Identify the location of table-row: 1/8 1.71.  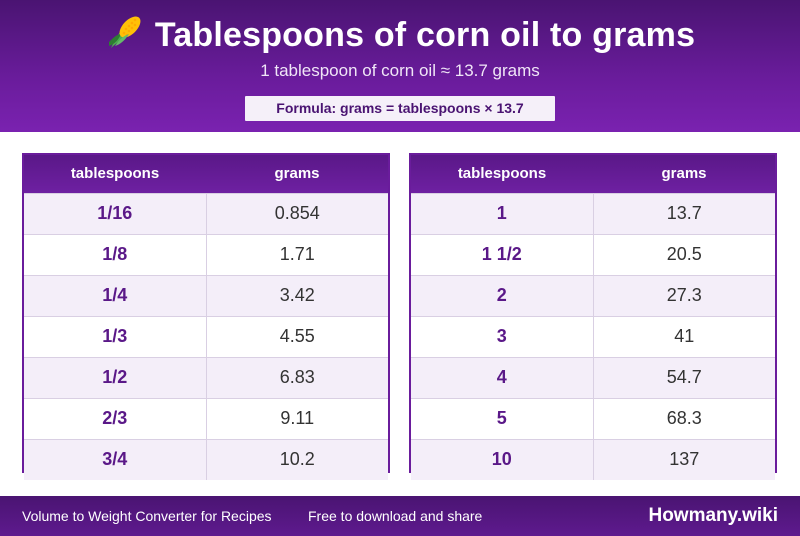
(206, 254).